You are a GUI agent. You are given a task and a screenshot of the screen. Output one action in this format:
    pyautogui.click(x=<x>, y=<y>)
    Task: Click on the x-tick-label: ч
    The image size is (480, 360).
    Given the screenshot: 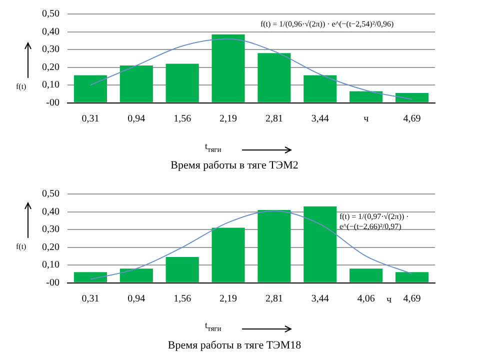 What is the action you would take?
    pyautogui.click(x=366, y=118)
    